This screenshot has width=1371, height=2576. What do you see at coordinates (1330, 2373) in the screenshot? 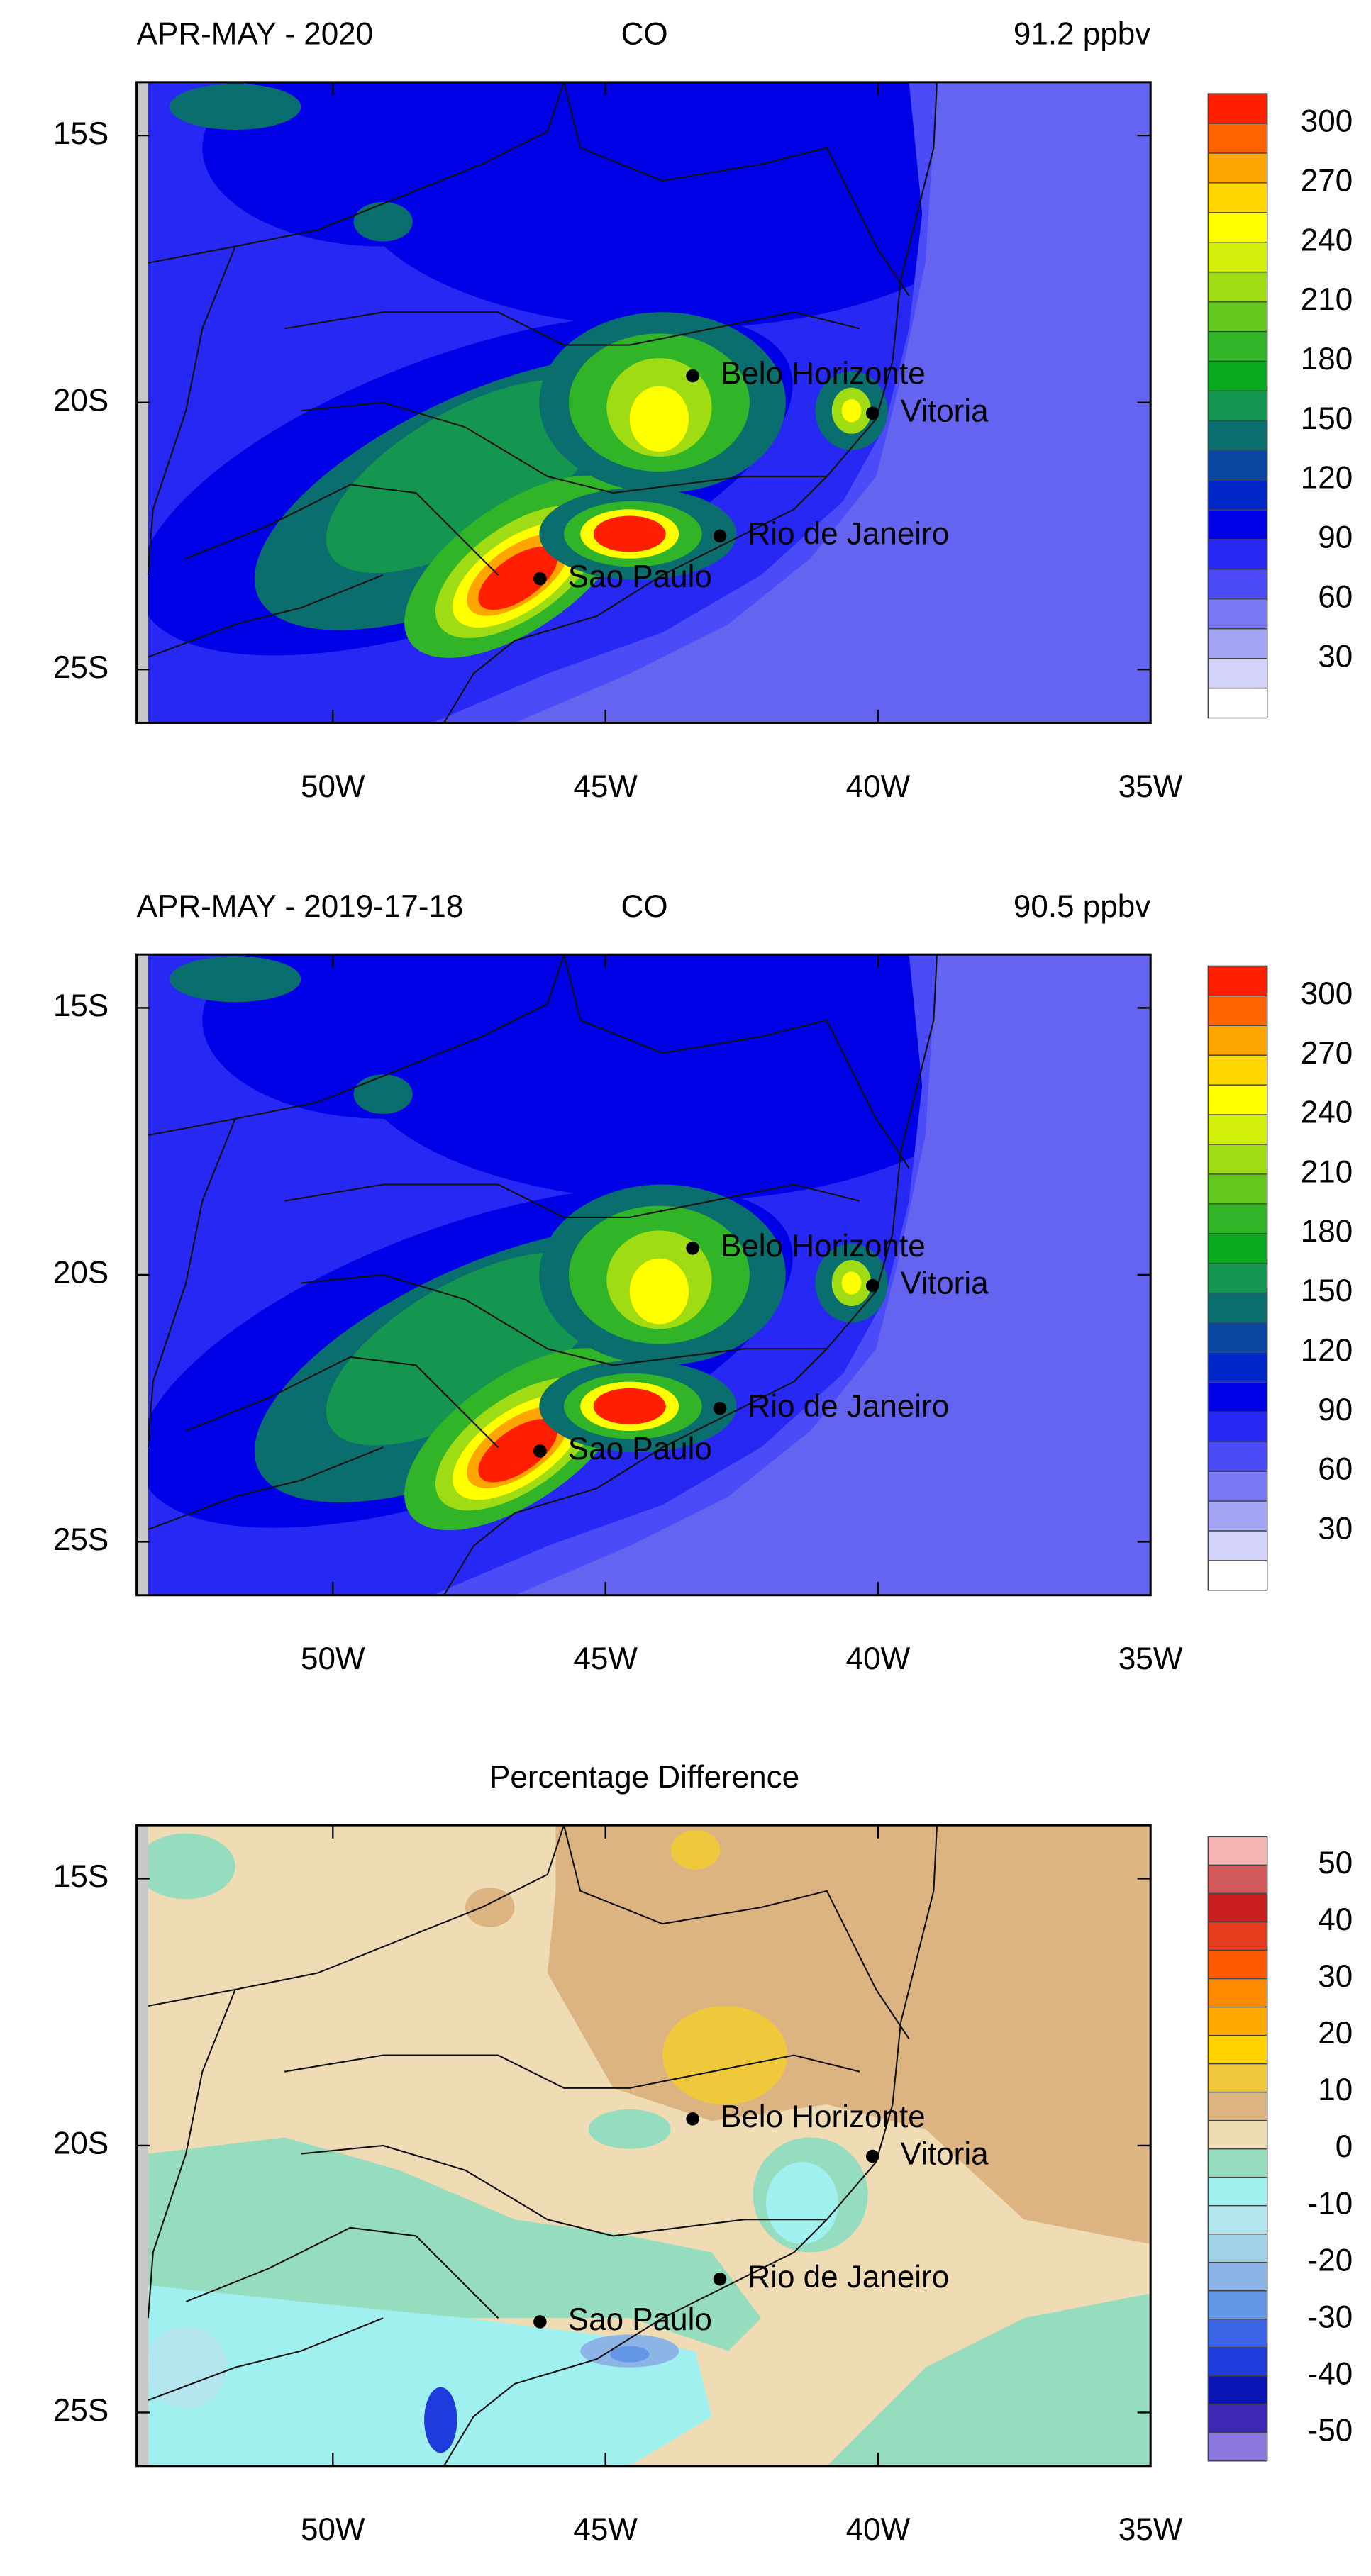
I see `colorbar-label: -40` at bounding box center [1330, 2373].